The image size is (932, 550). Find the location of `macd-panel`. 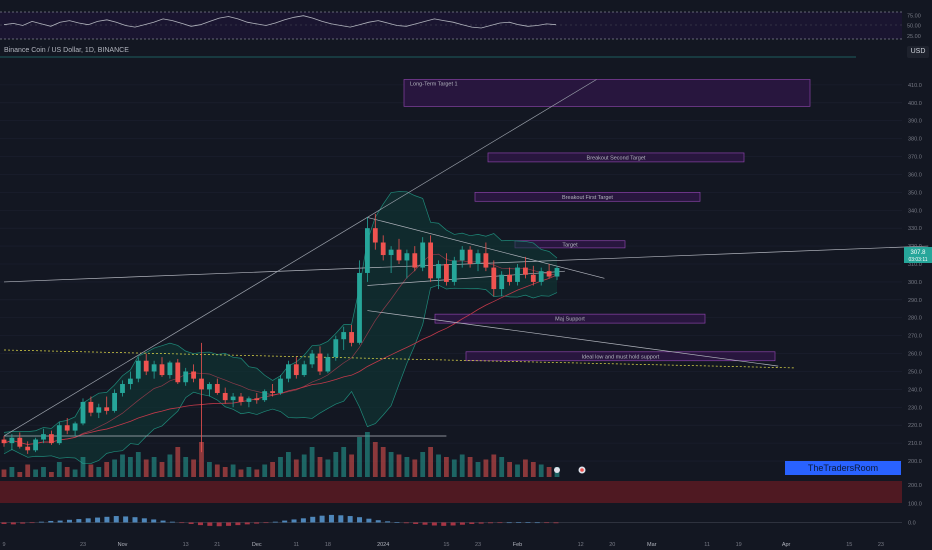

macd-panel is located at coordinates (451, 520).